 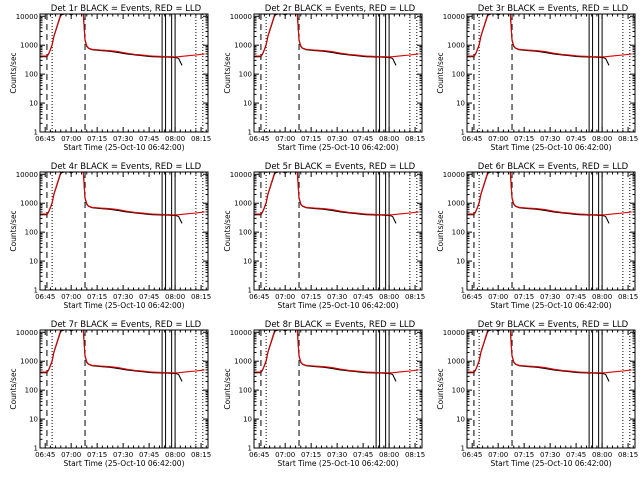 What do you see at coordinates (553, 167) in the screenshot?
I see `panel-title: Det 6r BLACK = Events, RED = LLD` at bounding box center [553, 167].